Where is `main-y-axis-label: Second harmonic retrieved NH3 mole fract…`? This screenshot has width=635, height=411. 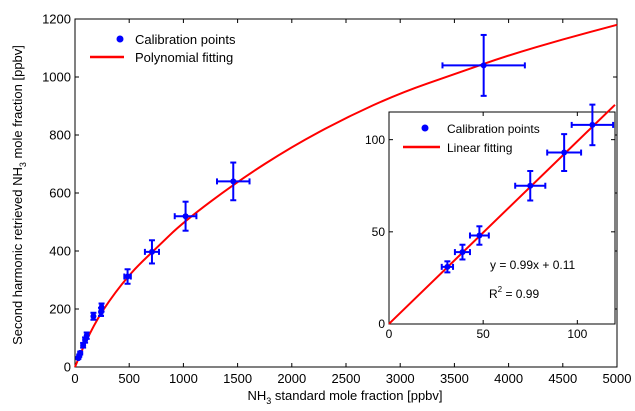 main-y-axis-label: Second harmonic retrieved NH3 mole fract… is located at coordinates (19, 195).